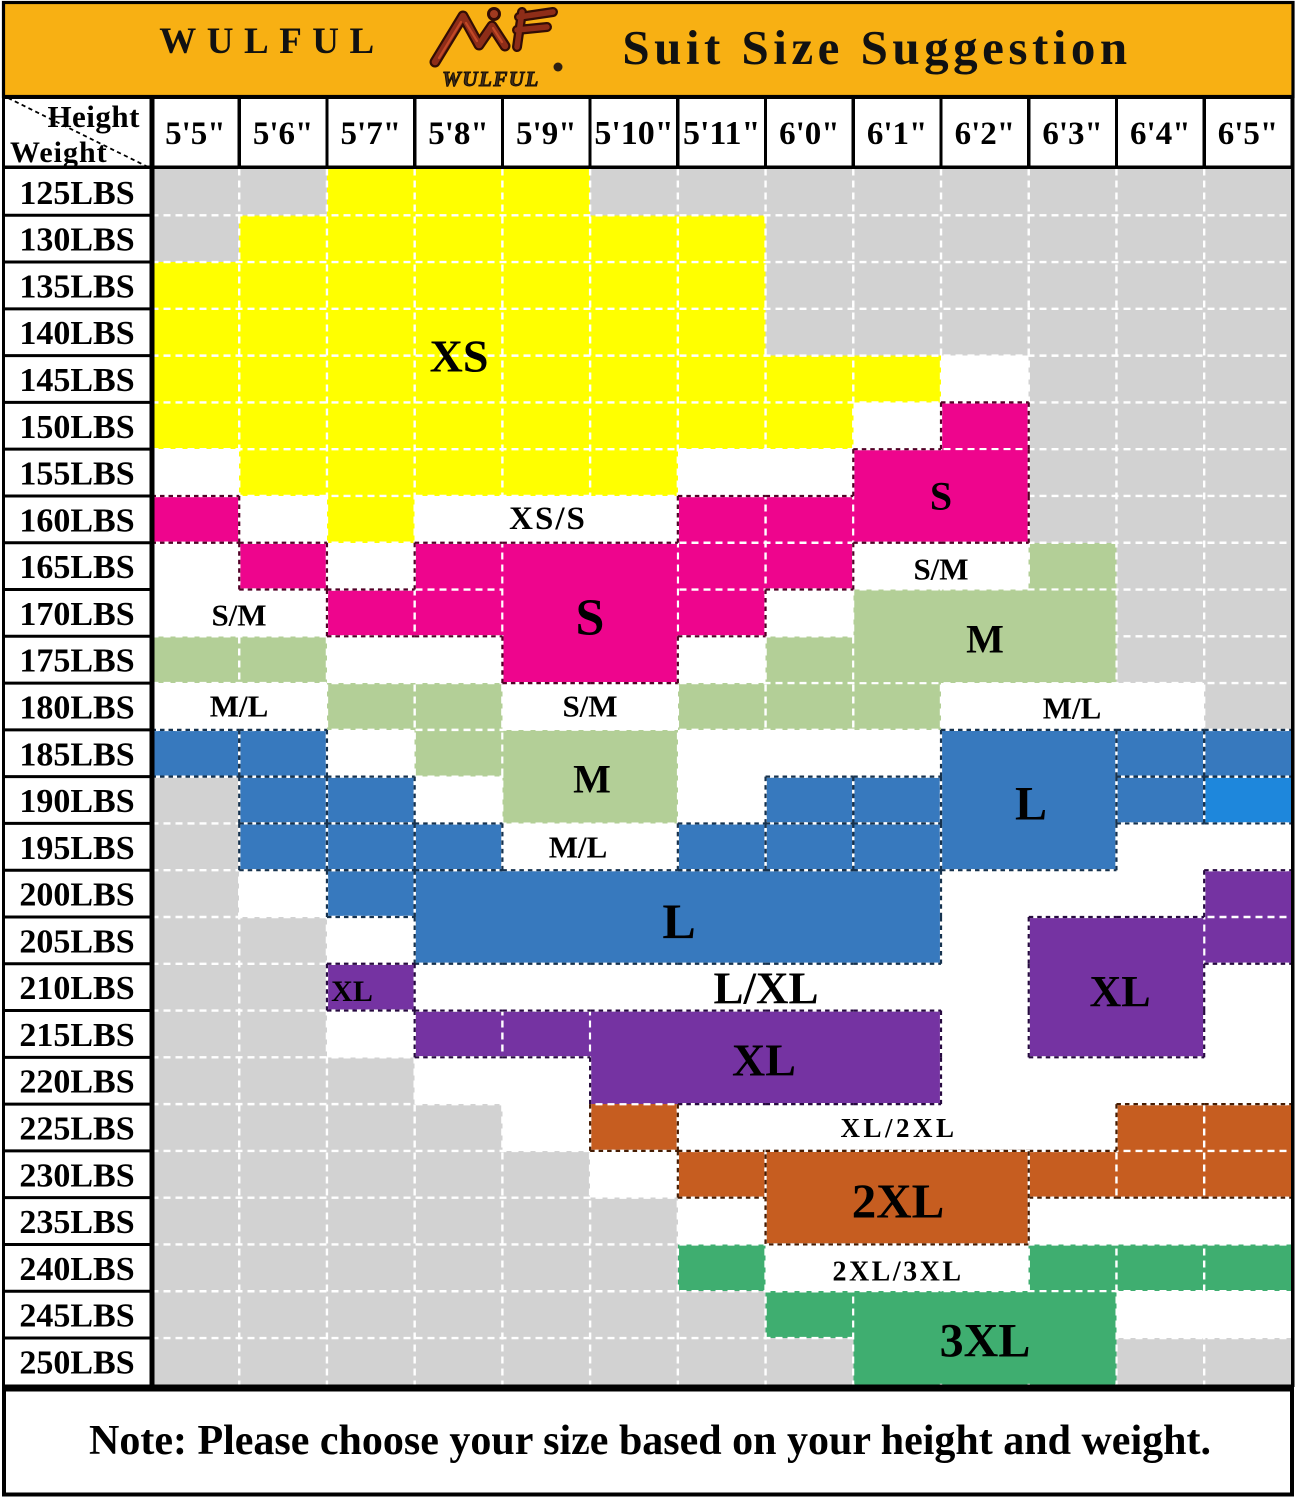 The image size is (1300, 1505). I want to click on svg-text: 235LBS, so click(76, 1222).